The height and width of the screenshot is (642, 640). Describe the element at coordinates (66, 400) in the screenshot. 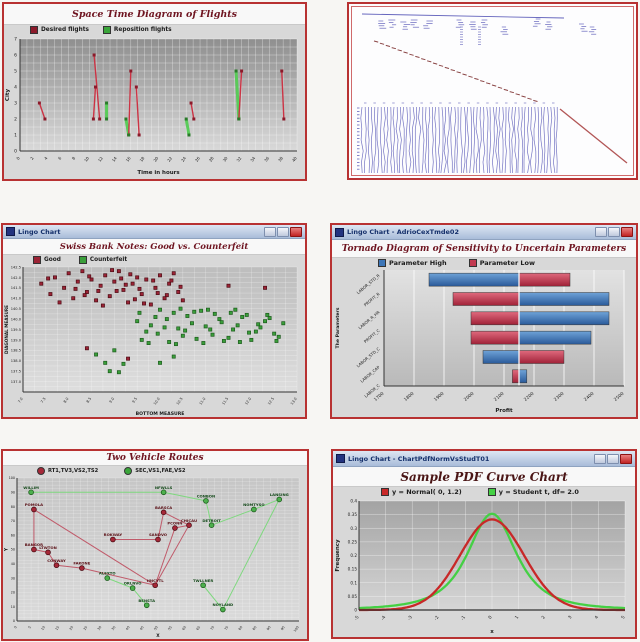

I see `svg-text: 8.0` at that location.